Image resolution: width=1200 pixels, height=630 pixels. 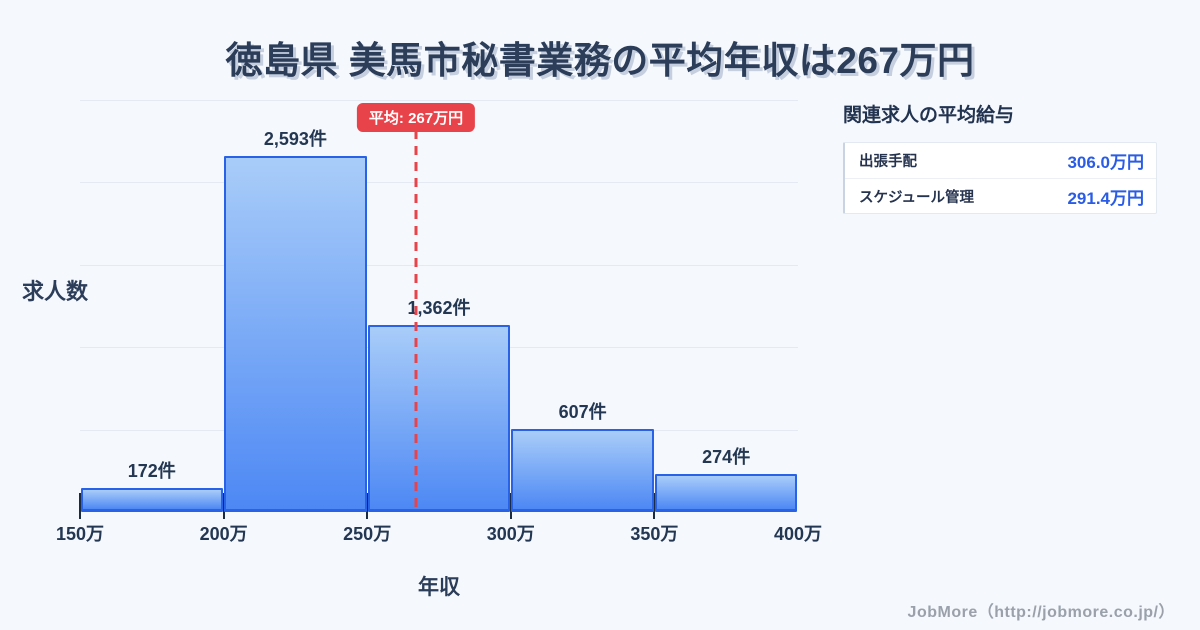 I want to click on salary-label: スケジュール管理, so click(x=916, y=197).